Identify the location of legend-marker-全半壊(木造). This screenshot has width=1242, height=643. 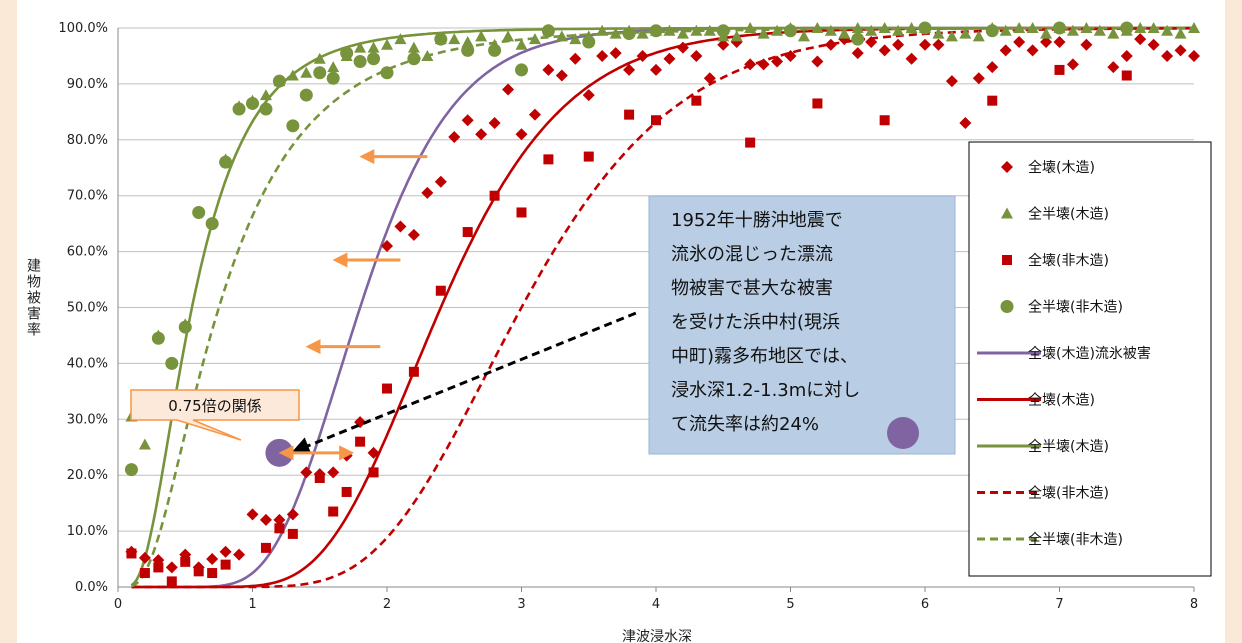
(1007, 213).